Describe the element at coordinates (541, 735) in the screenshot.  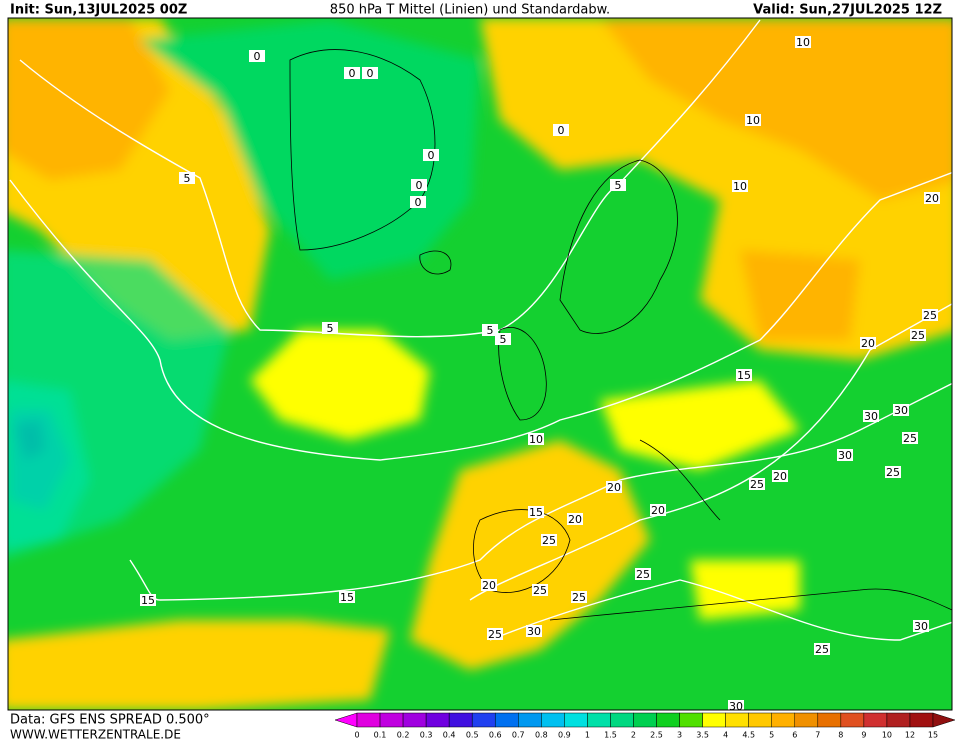
I see `colorbar-label: 0.8` at that location.